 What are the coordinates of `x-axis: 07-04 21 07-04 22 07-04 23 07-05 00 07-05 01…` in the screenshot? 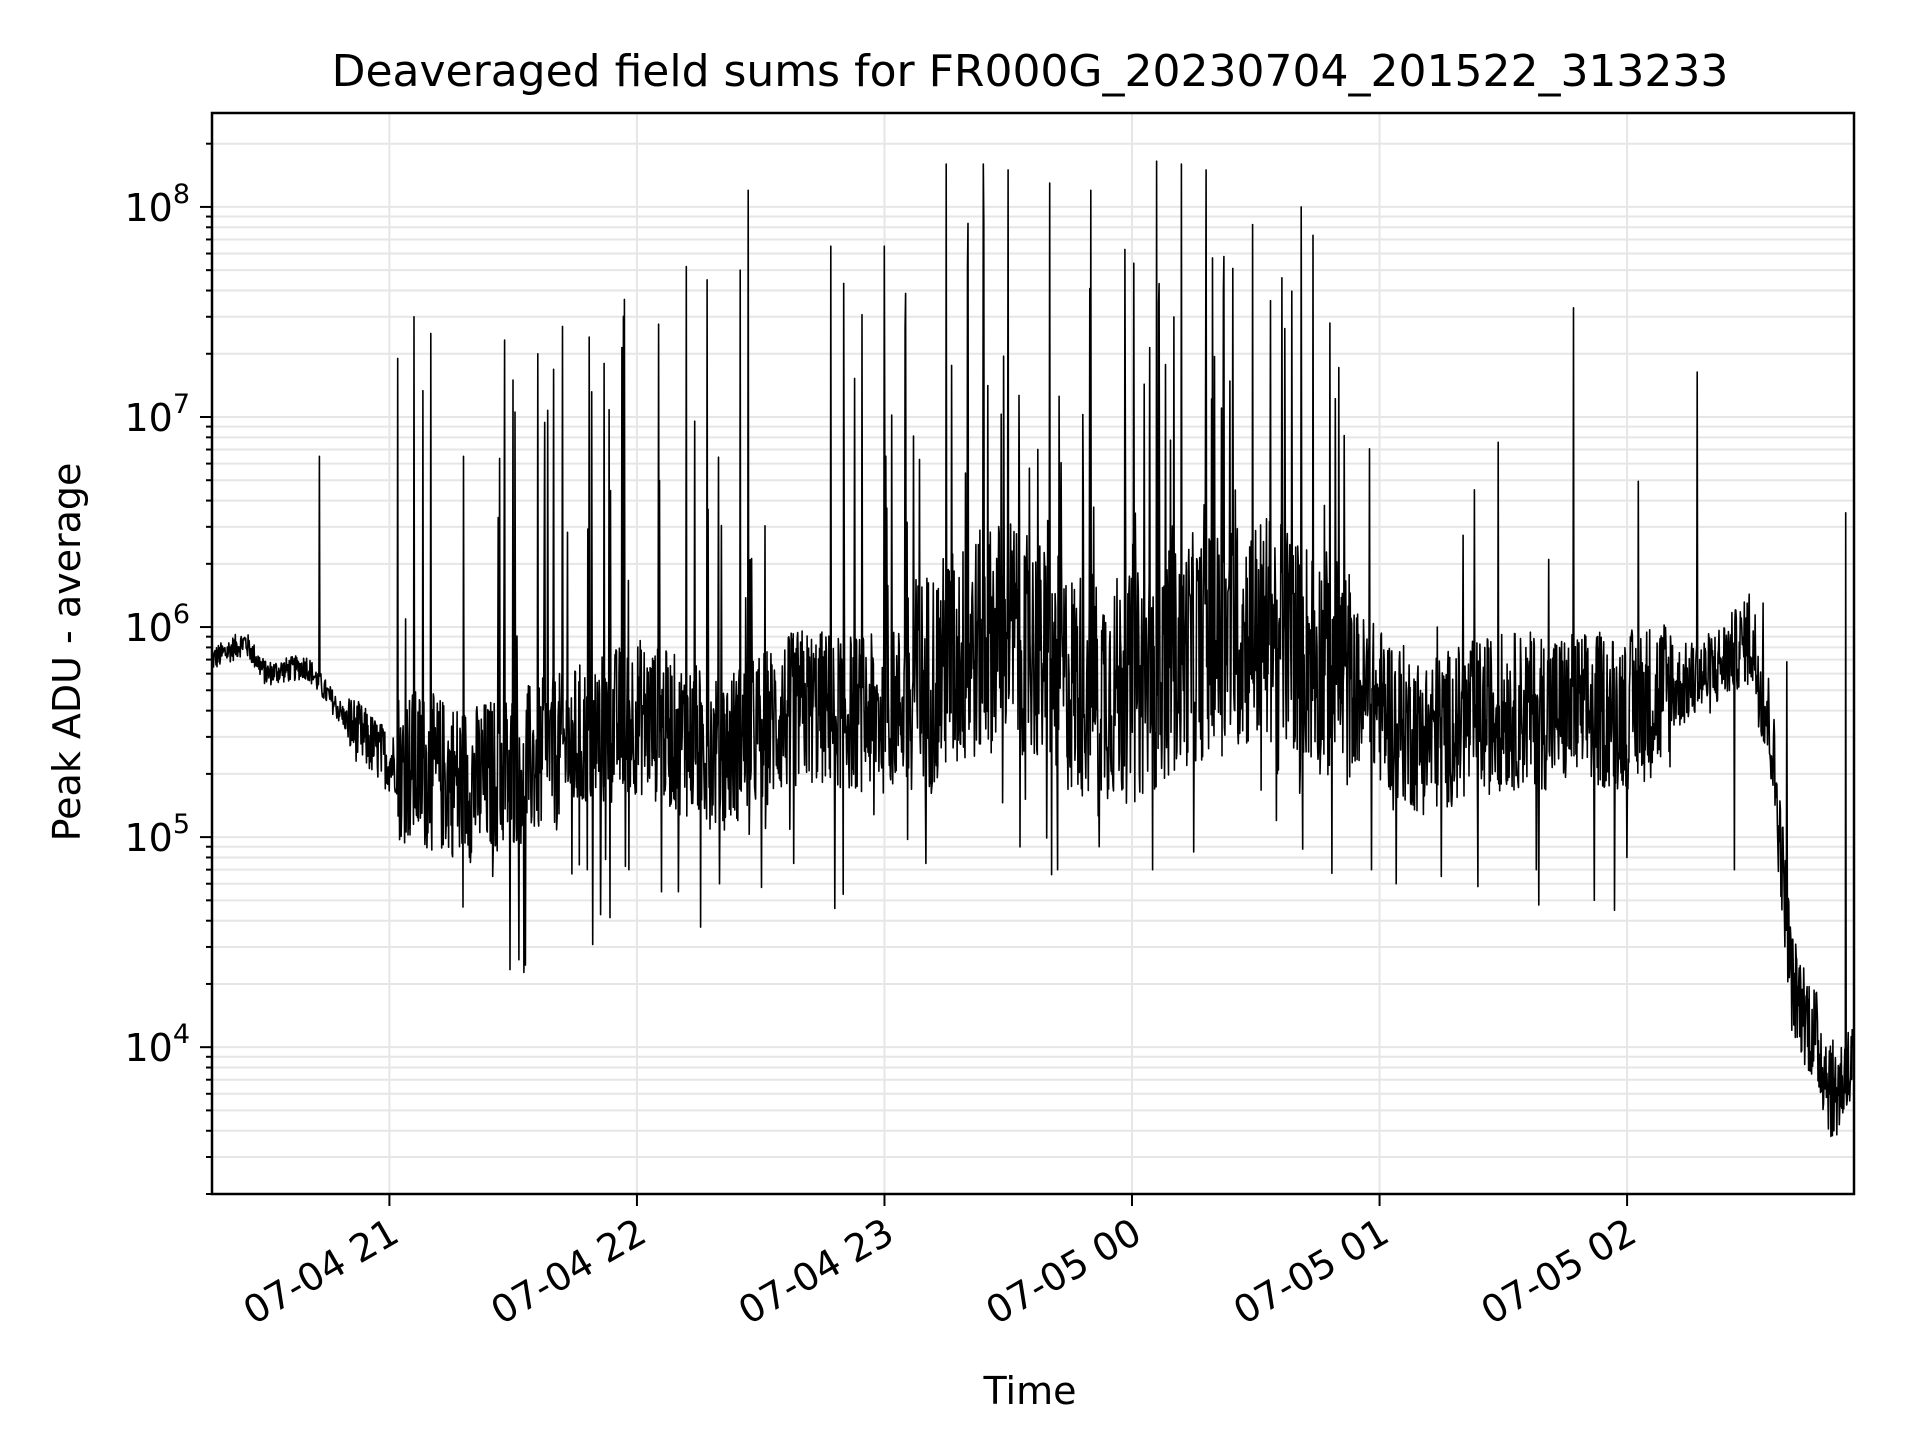 It's located at (940, 1263).